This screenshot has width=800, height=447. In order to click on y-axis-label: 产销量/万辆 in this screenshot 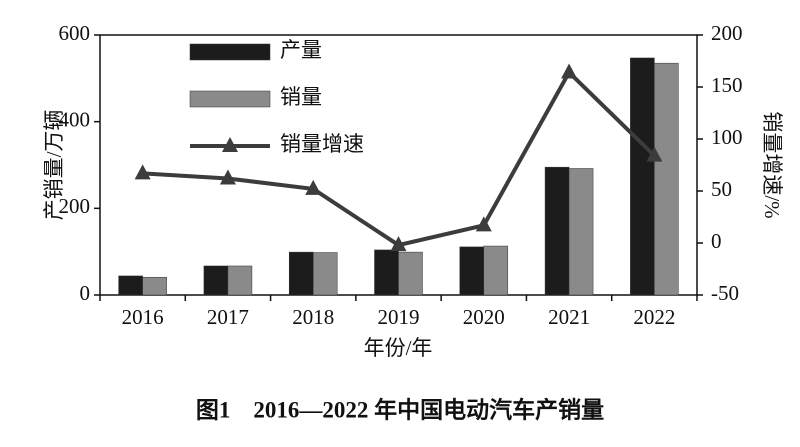, I will do `click(54, 165)`.